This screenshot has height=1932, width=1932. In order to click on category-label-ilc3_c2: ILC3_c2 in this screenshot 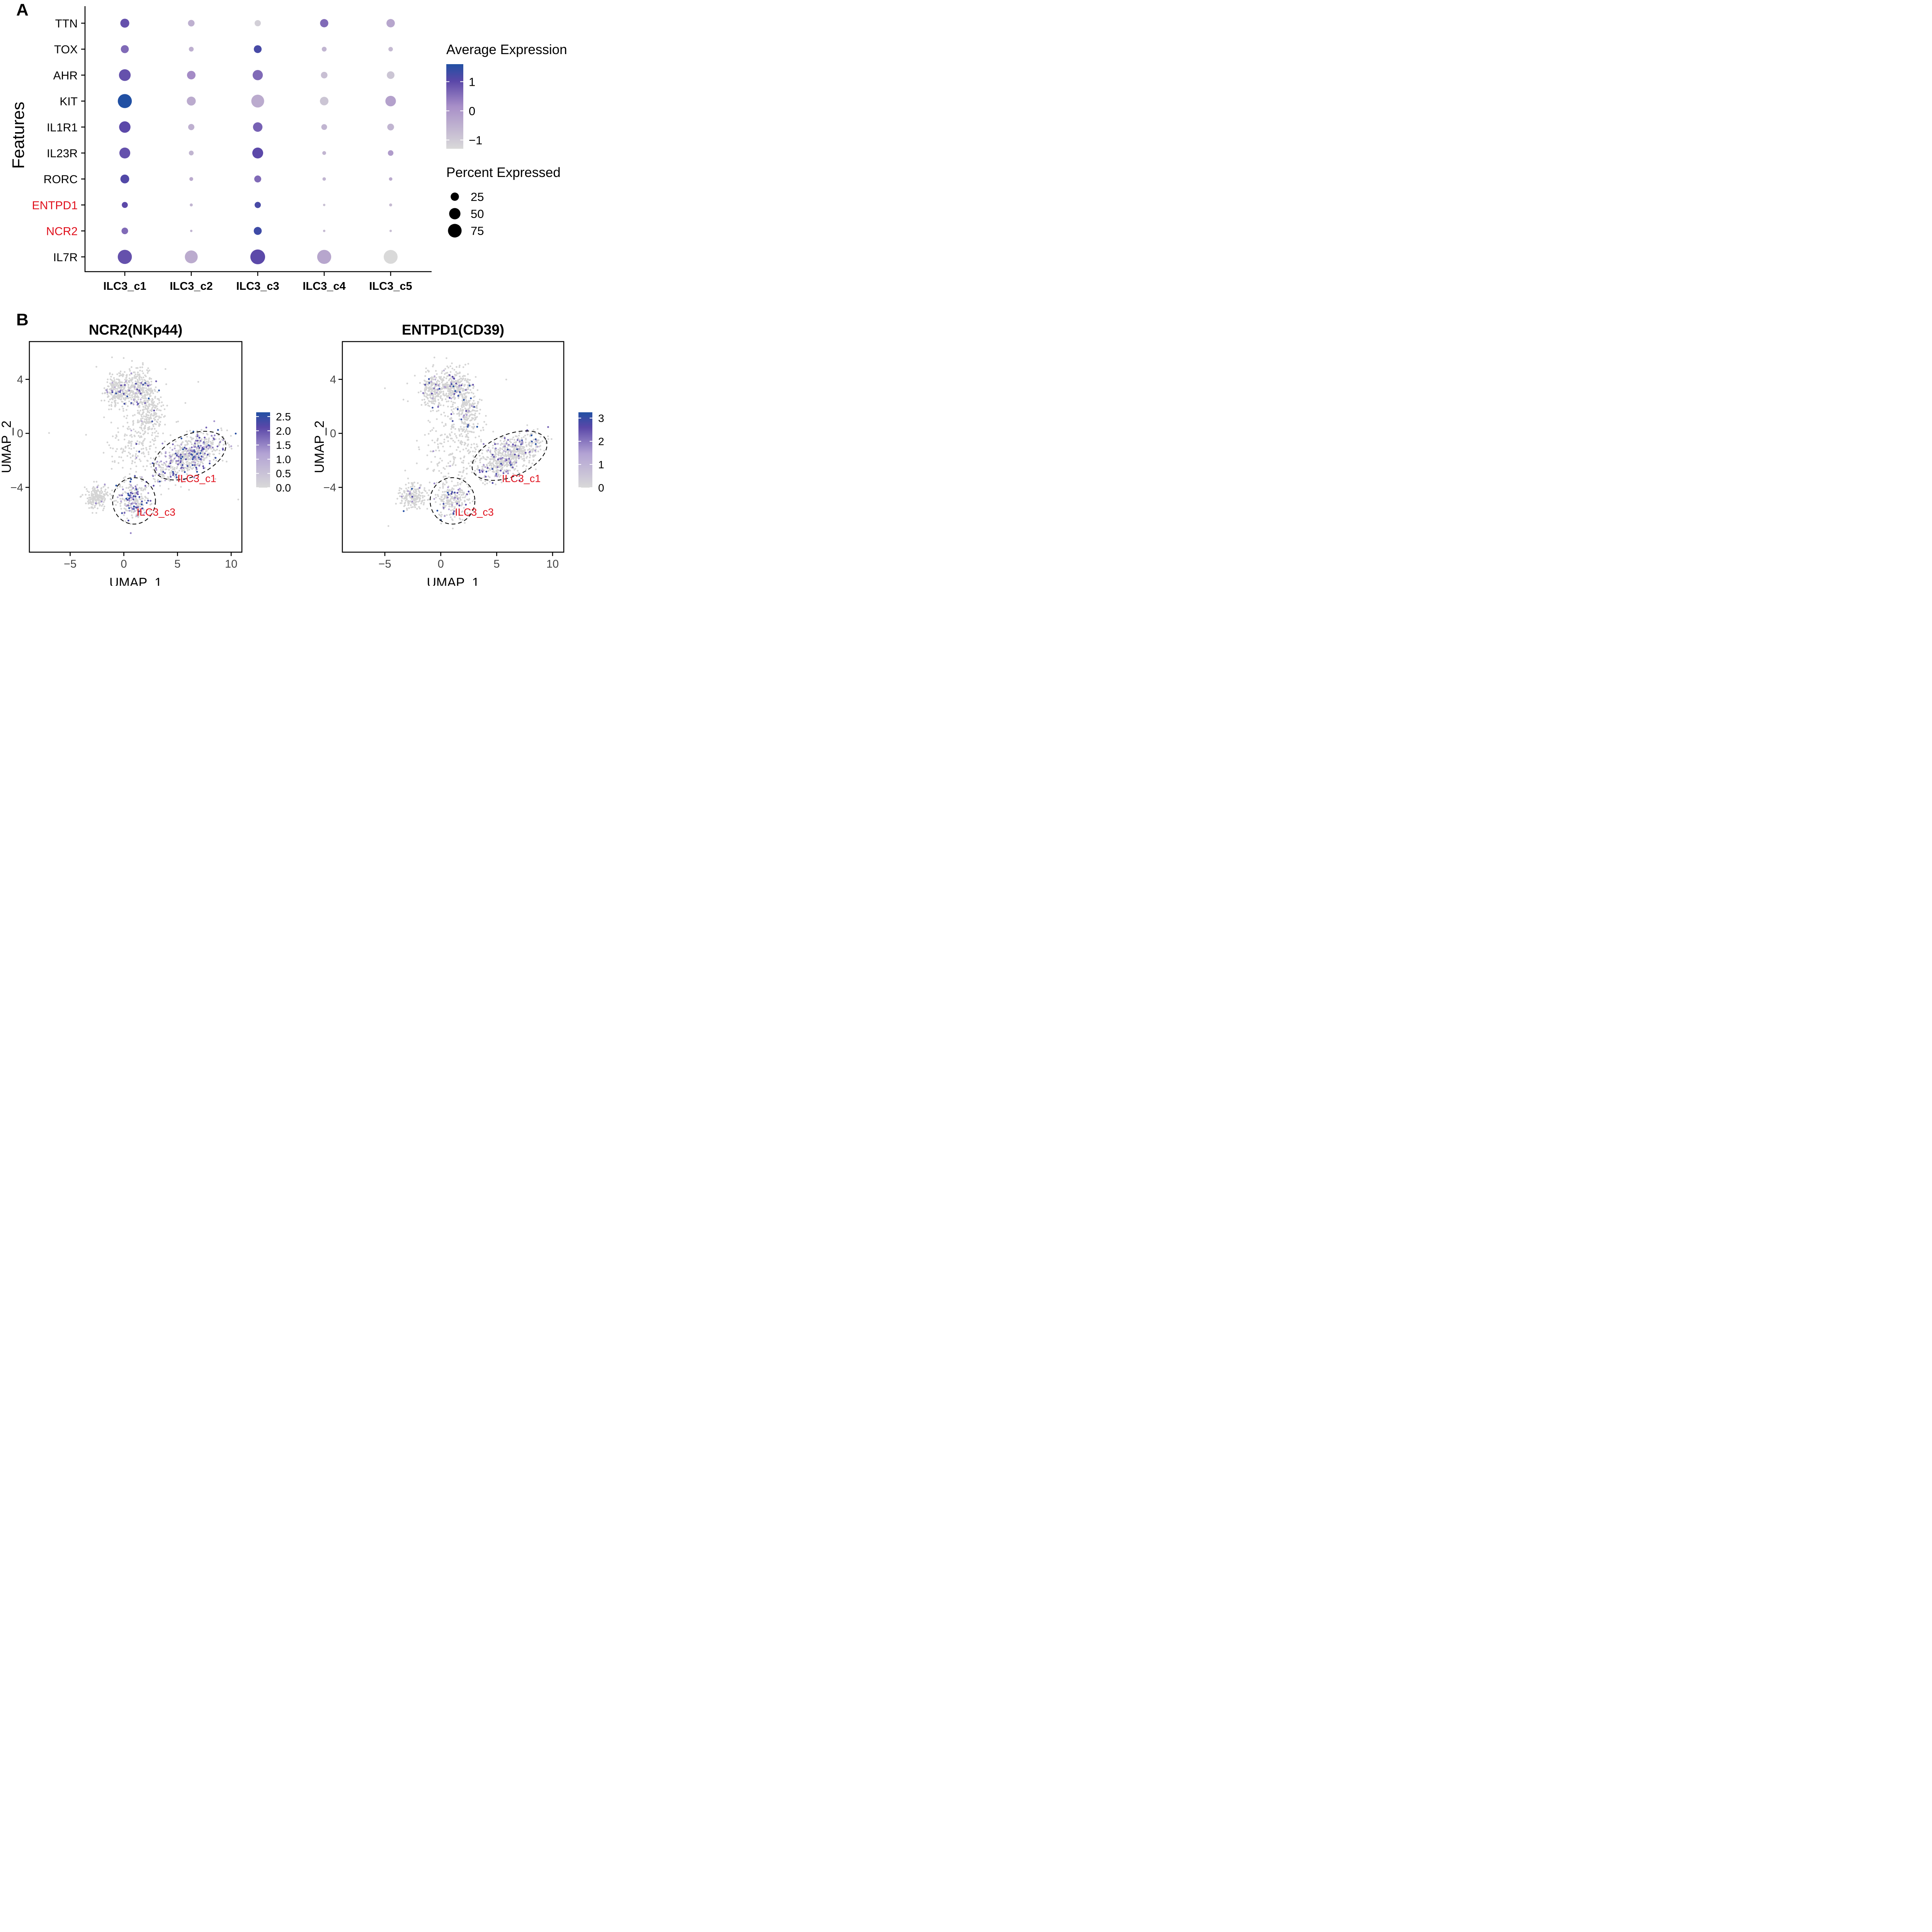, I will do `click(192, 287)`.